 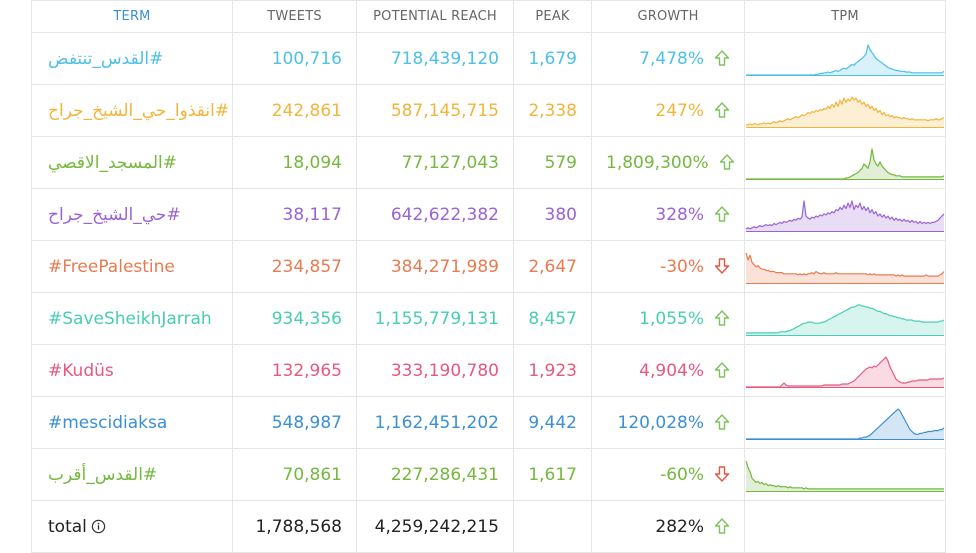 What do you see at coordinates (552, 16) in the screenshot?
I see `header-peak: PEAK` at bounding box center [552, 16].